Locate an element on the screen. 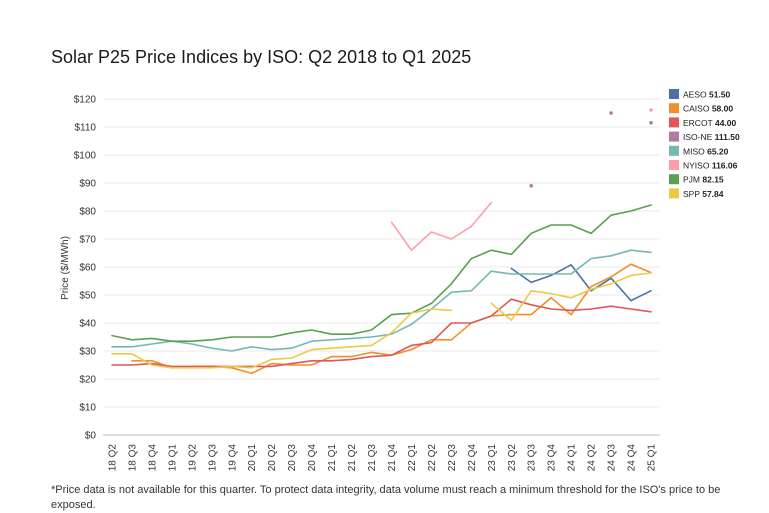  legend-label: PJM 82.15 is located at coordinates (703, 180).